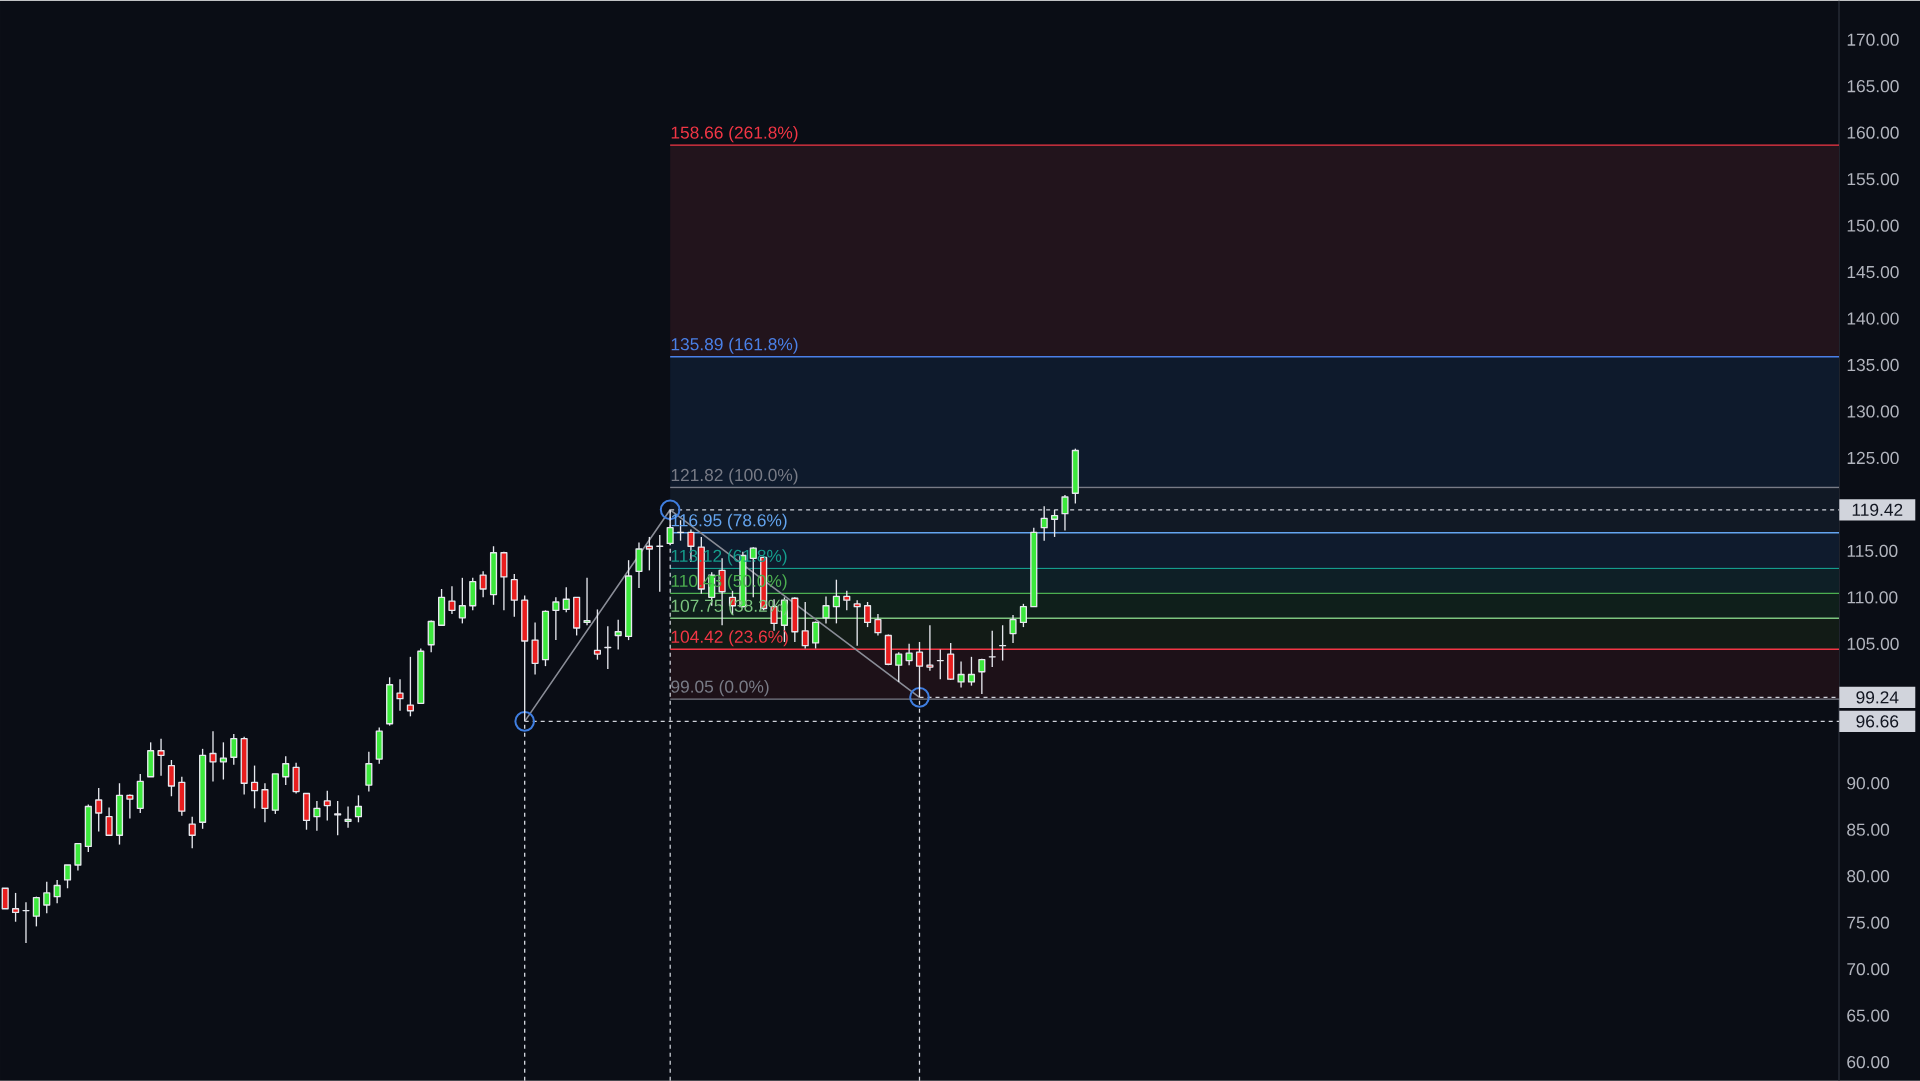  I want to click on y-tick-label: 155.00, so click(1873, 179).